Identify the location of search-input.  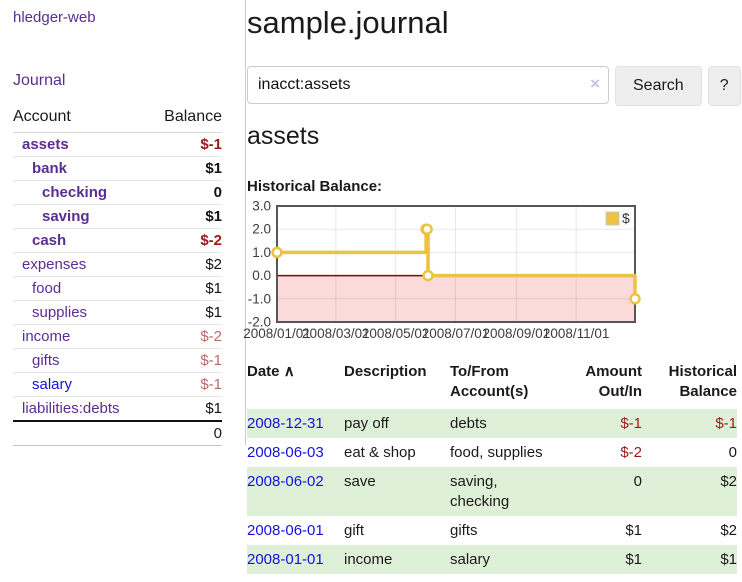
(428, 85).